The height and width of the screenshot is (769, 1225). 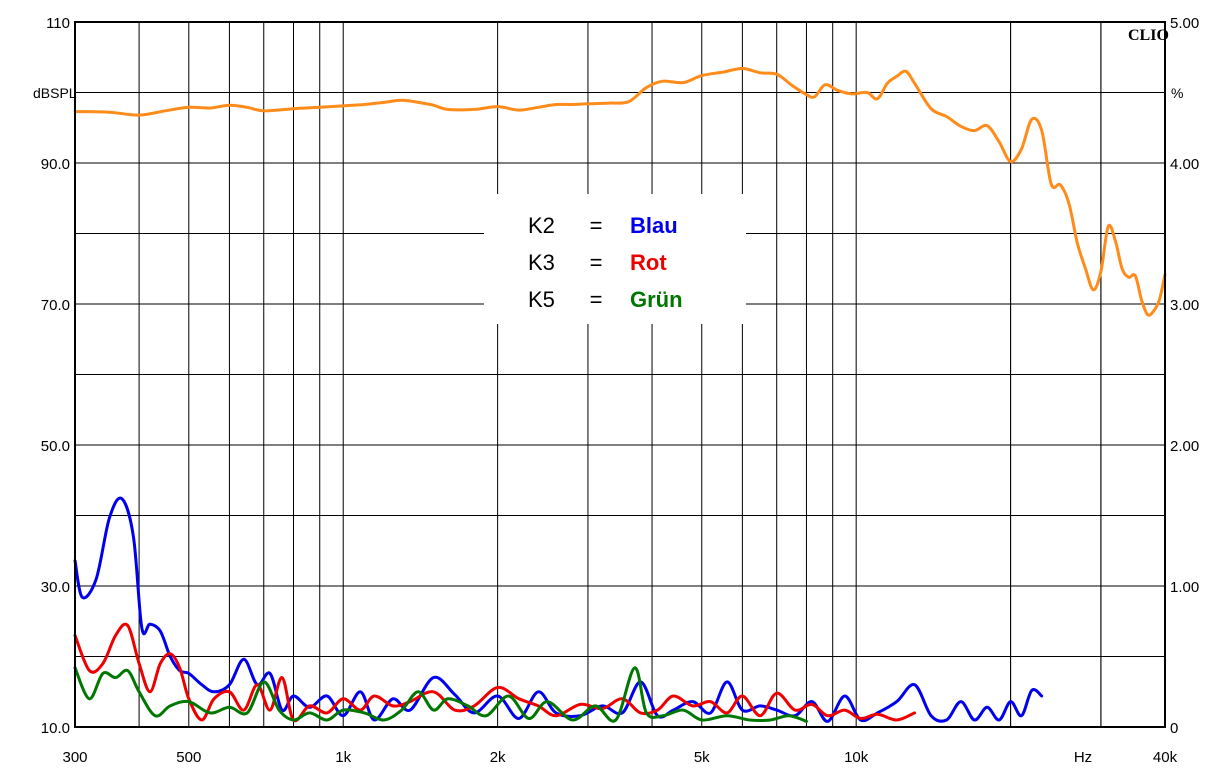 I want to click on x-tick-label: 40k, so click(x=1165, y=757).